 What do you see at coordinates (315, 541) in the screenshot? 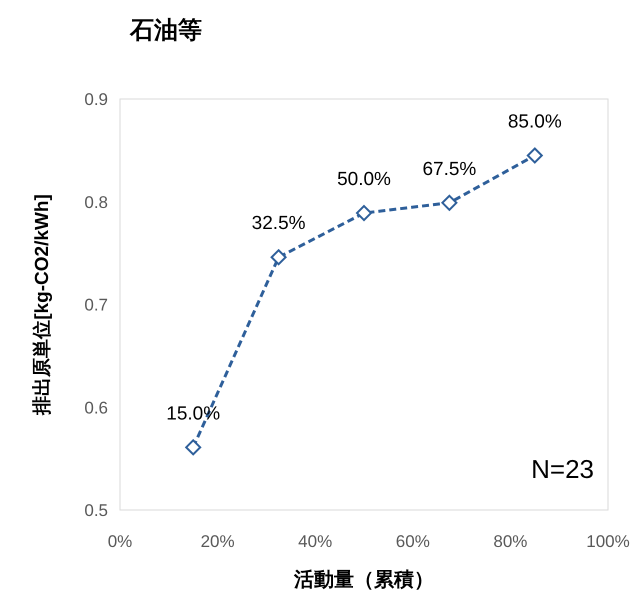
I see `x-tick-label: 40%` at bounding box center [315, 541].